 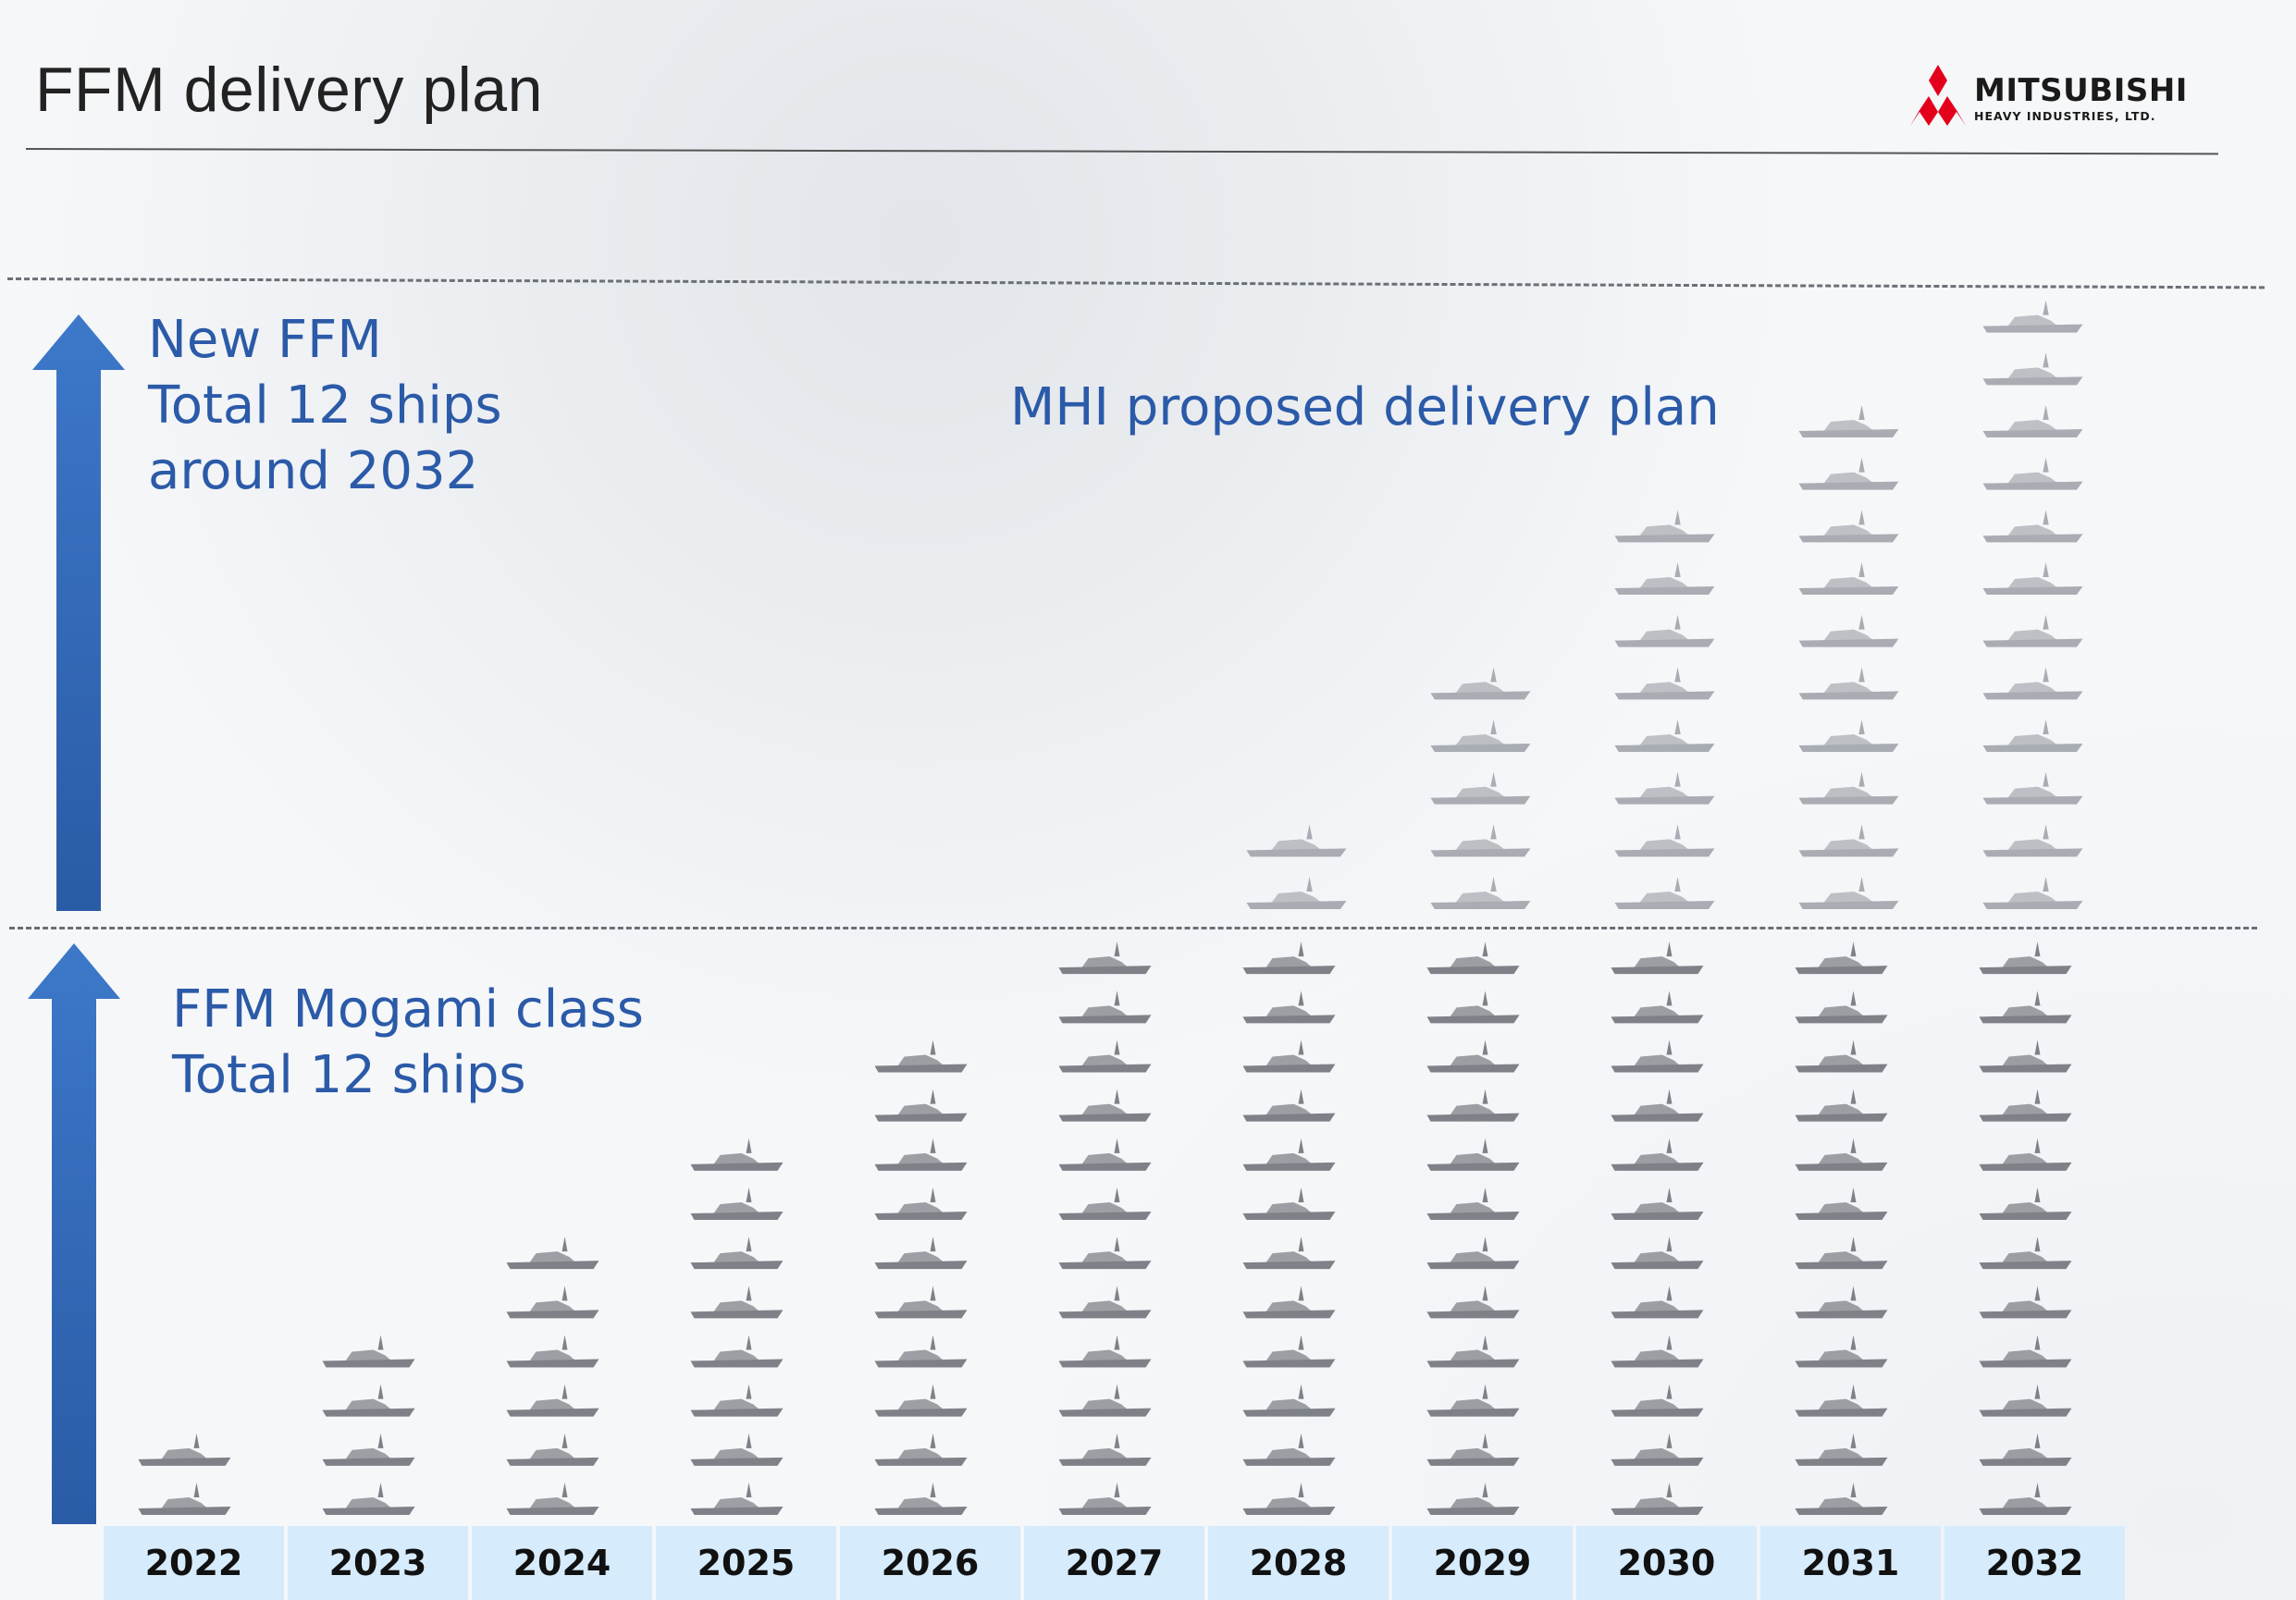 I want to click on logo-subtitle: HEAVY INDUSTRIES, LTD., so click(x=2065, y=116).